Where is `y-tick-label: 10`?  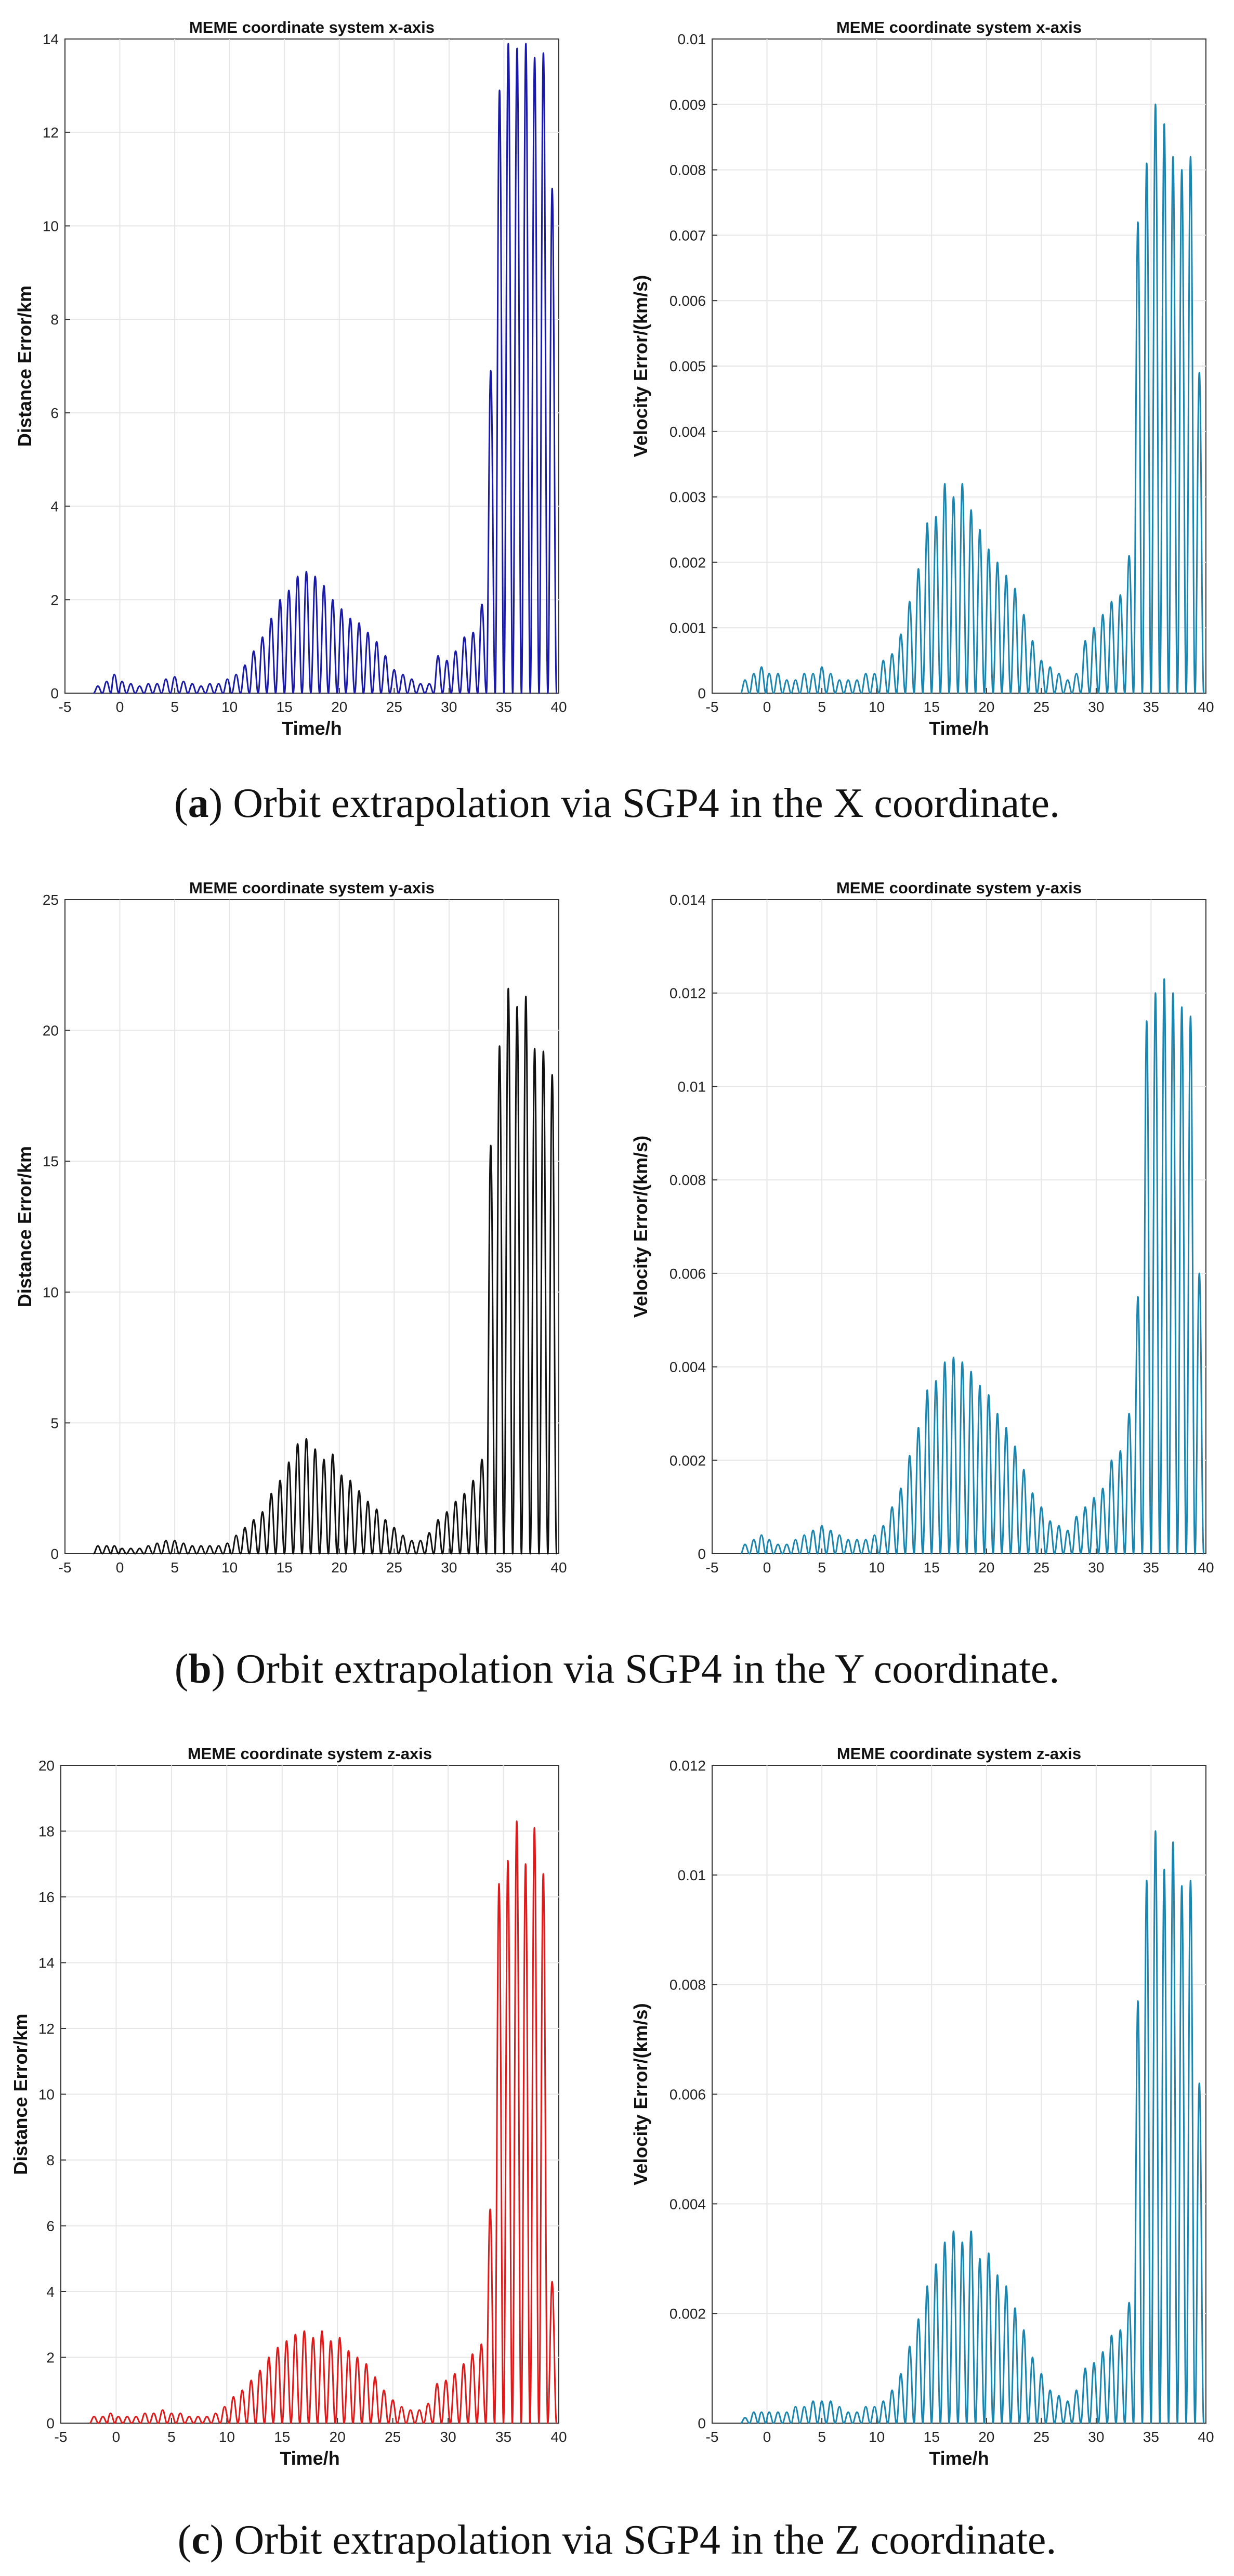
y-tick-label: 10 is located at coordinates (46, 2095).